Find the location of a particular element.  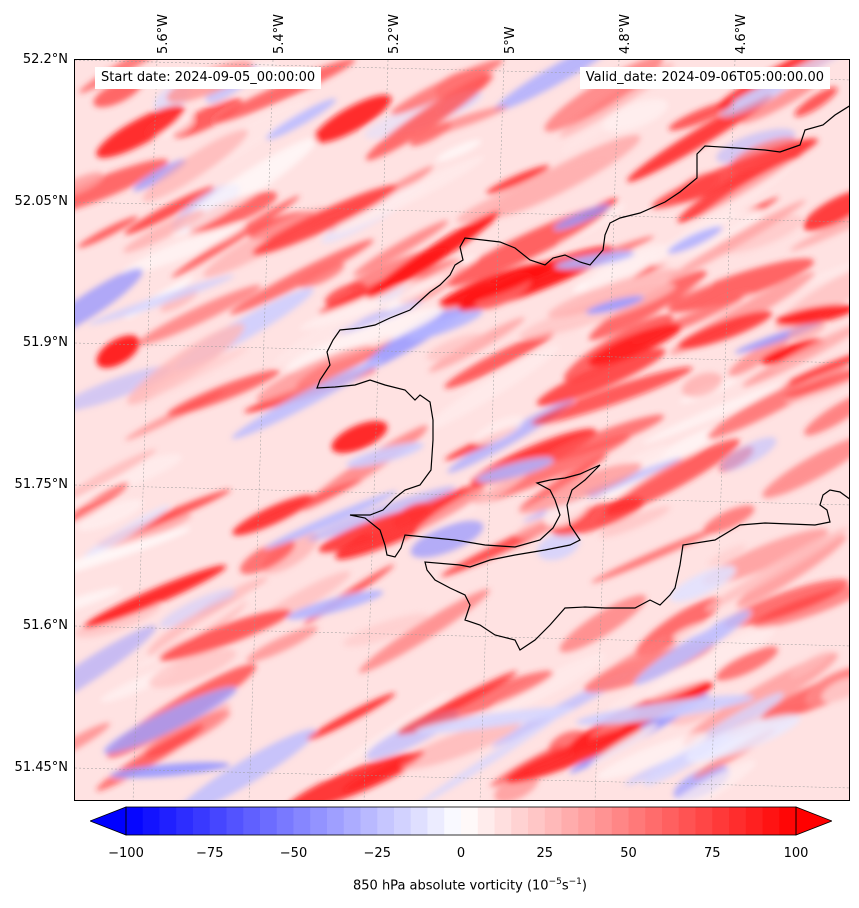

colorbar-tick-label: −50 is located at coordinates (293, 853).